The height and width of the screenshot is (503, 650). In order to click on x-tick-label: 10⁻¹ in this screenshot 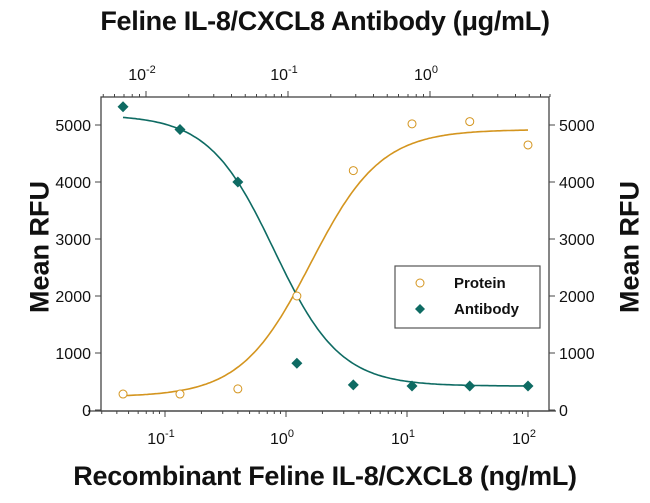, I will do `click(161, 438)`.